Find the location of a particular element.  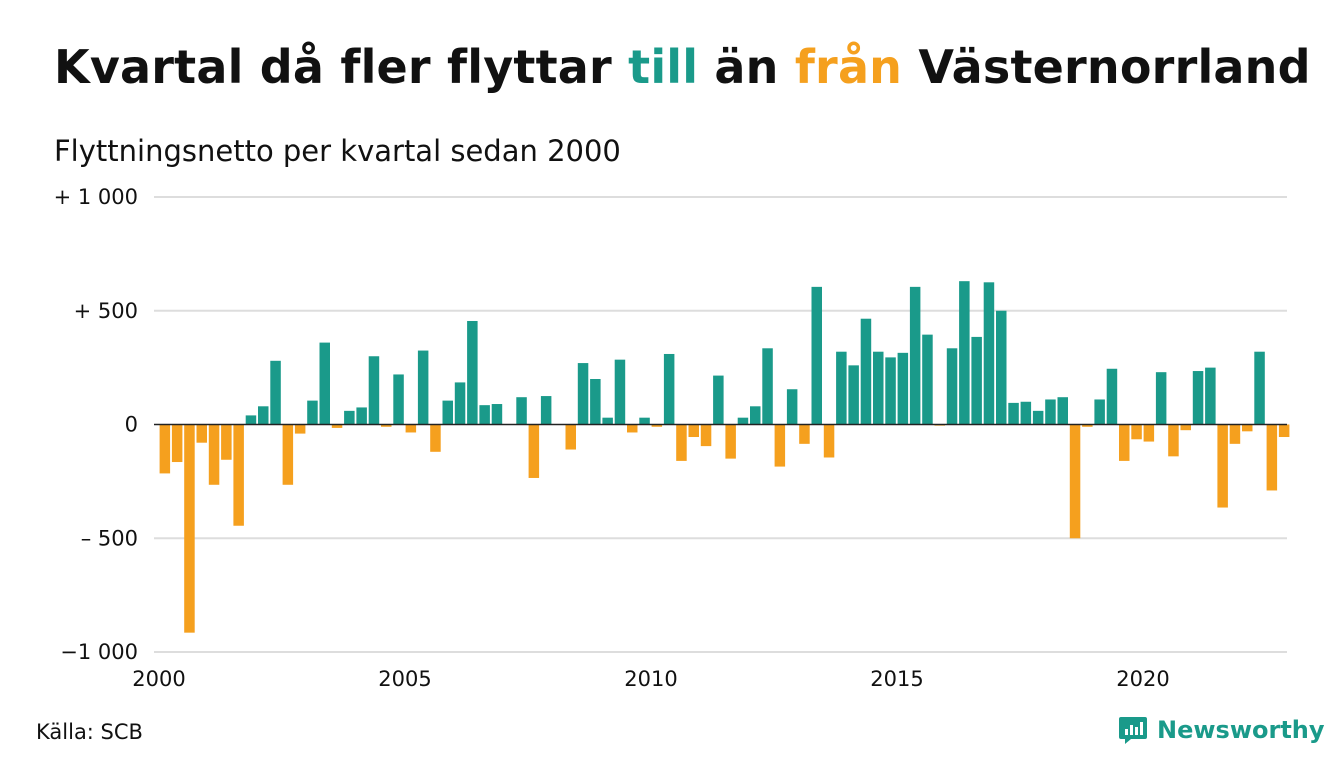

y-tick-label: + 1 000 is located at coordinates (96, 197).